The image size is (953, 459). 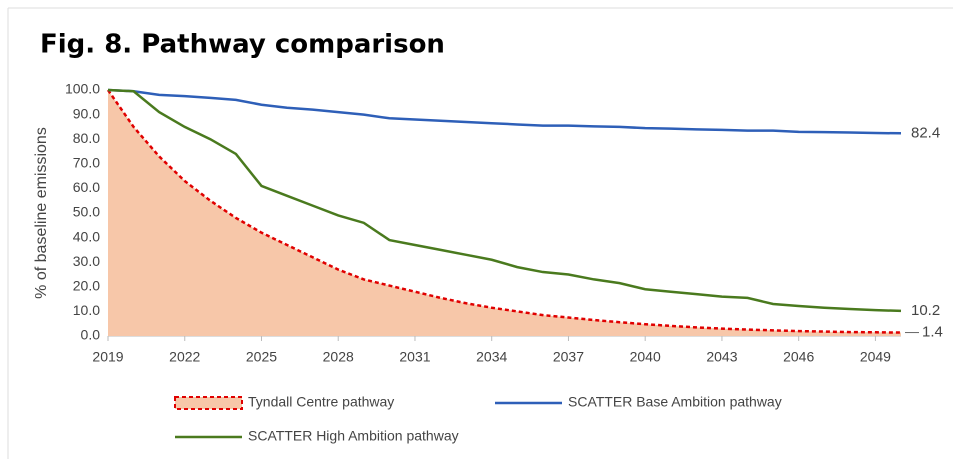 What do you see at coordinates (86, 261) in the screenshot?
I see `y-tick-label: 30.0` at bounding box center [86, 261].